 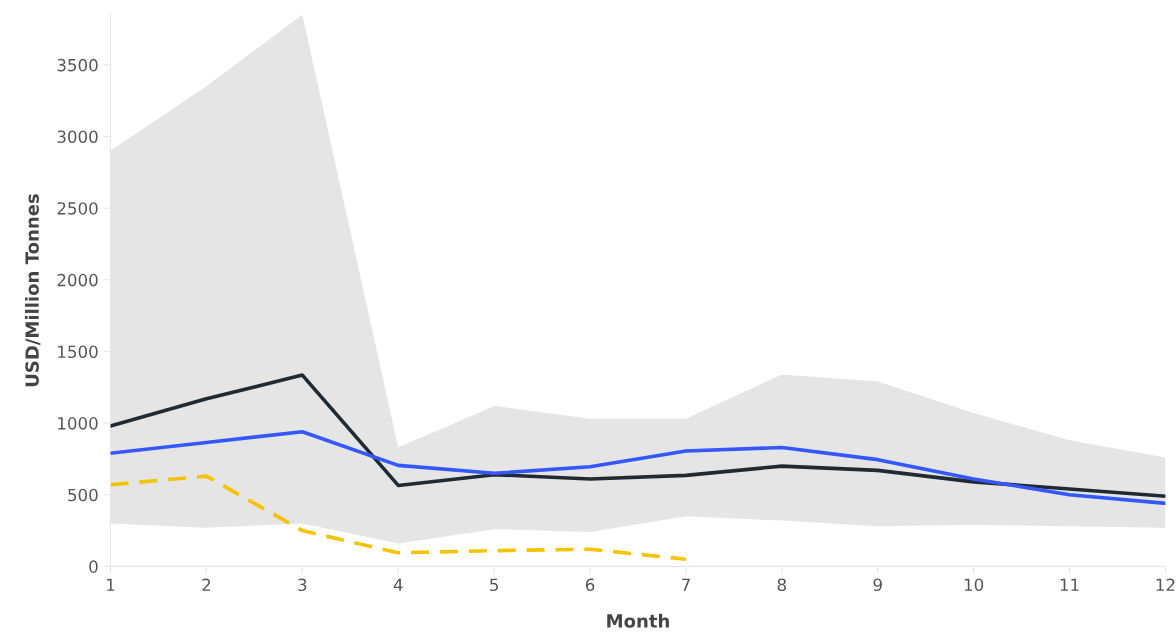 What do you see at coordinates (494, 585) in the screenshot?
I see `x-tick-label: 5` at bounding box center [494, 585].